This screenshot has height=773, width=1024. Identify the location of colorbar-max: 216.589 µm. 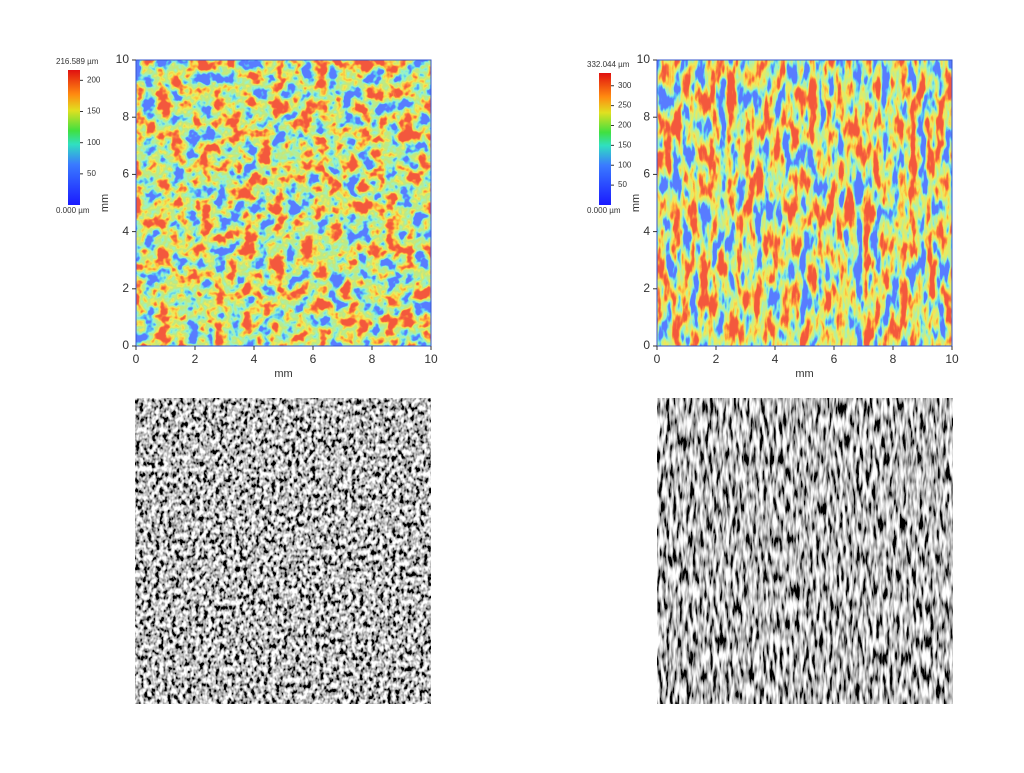
(77, 61).